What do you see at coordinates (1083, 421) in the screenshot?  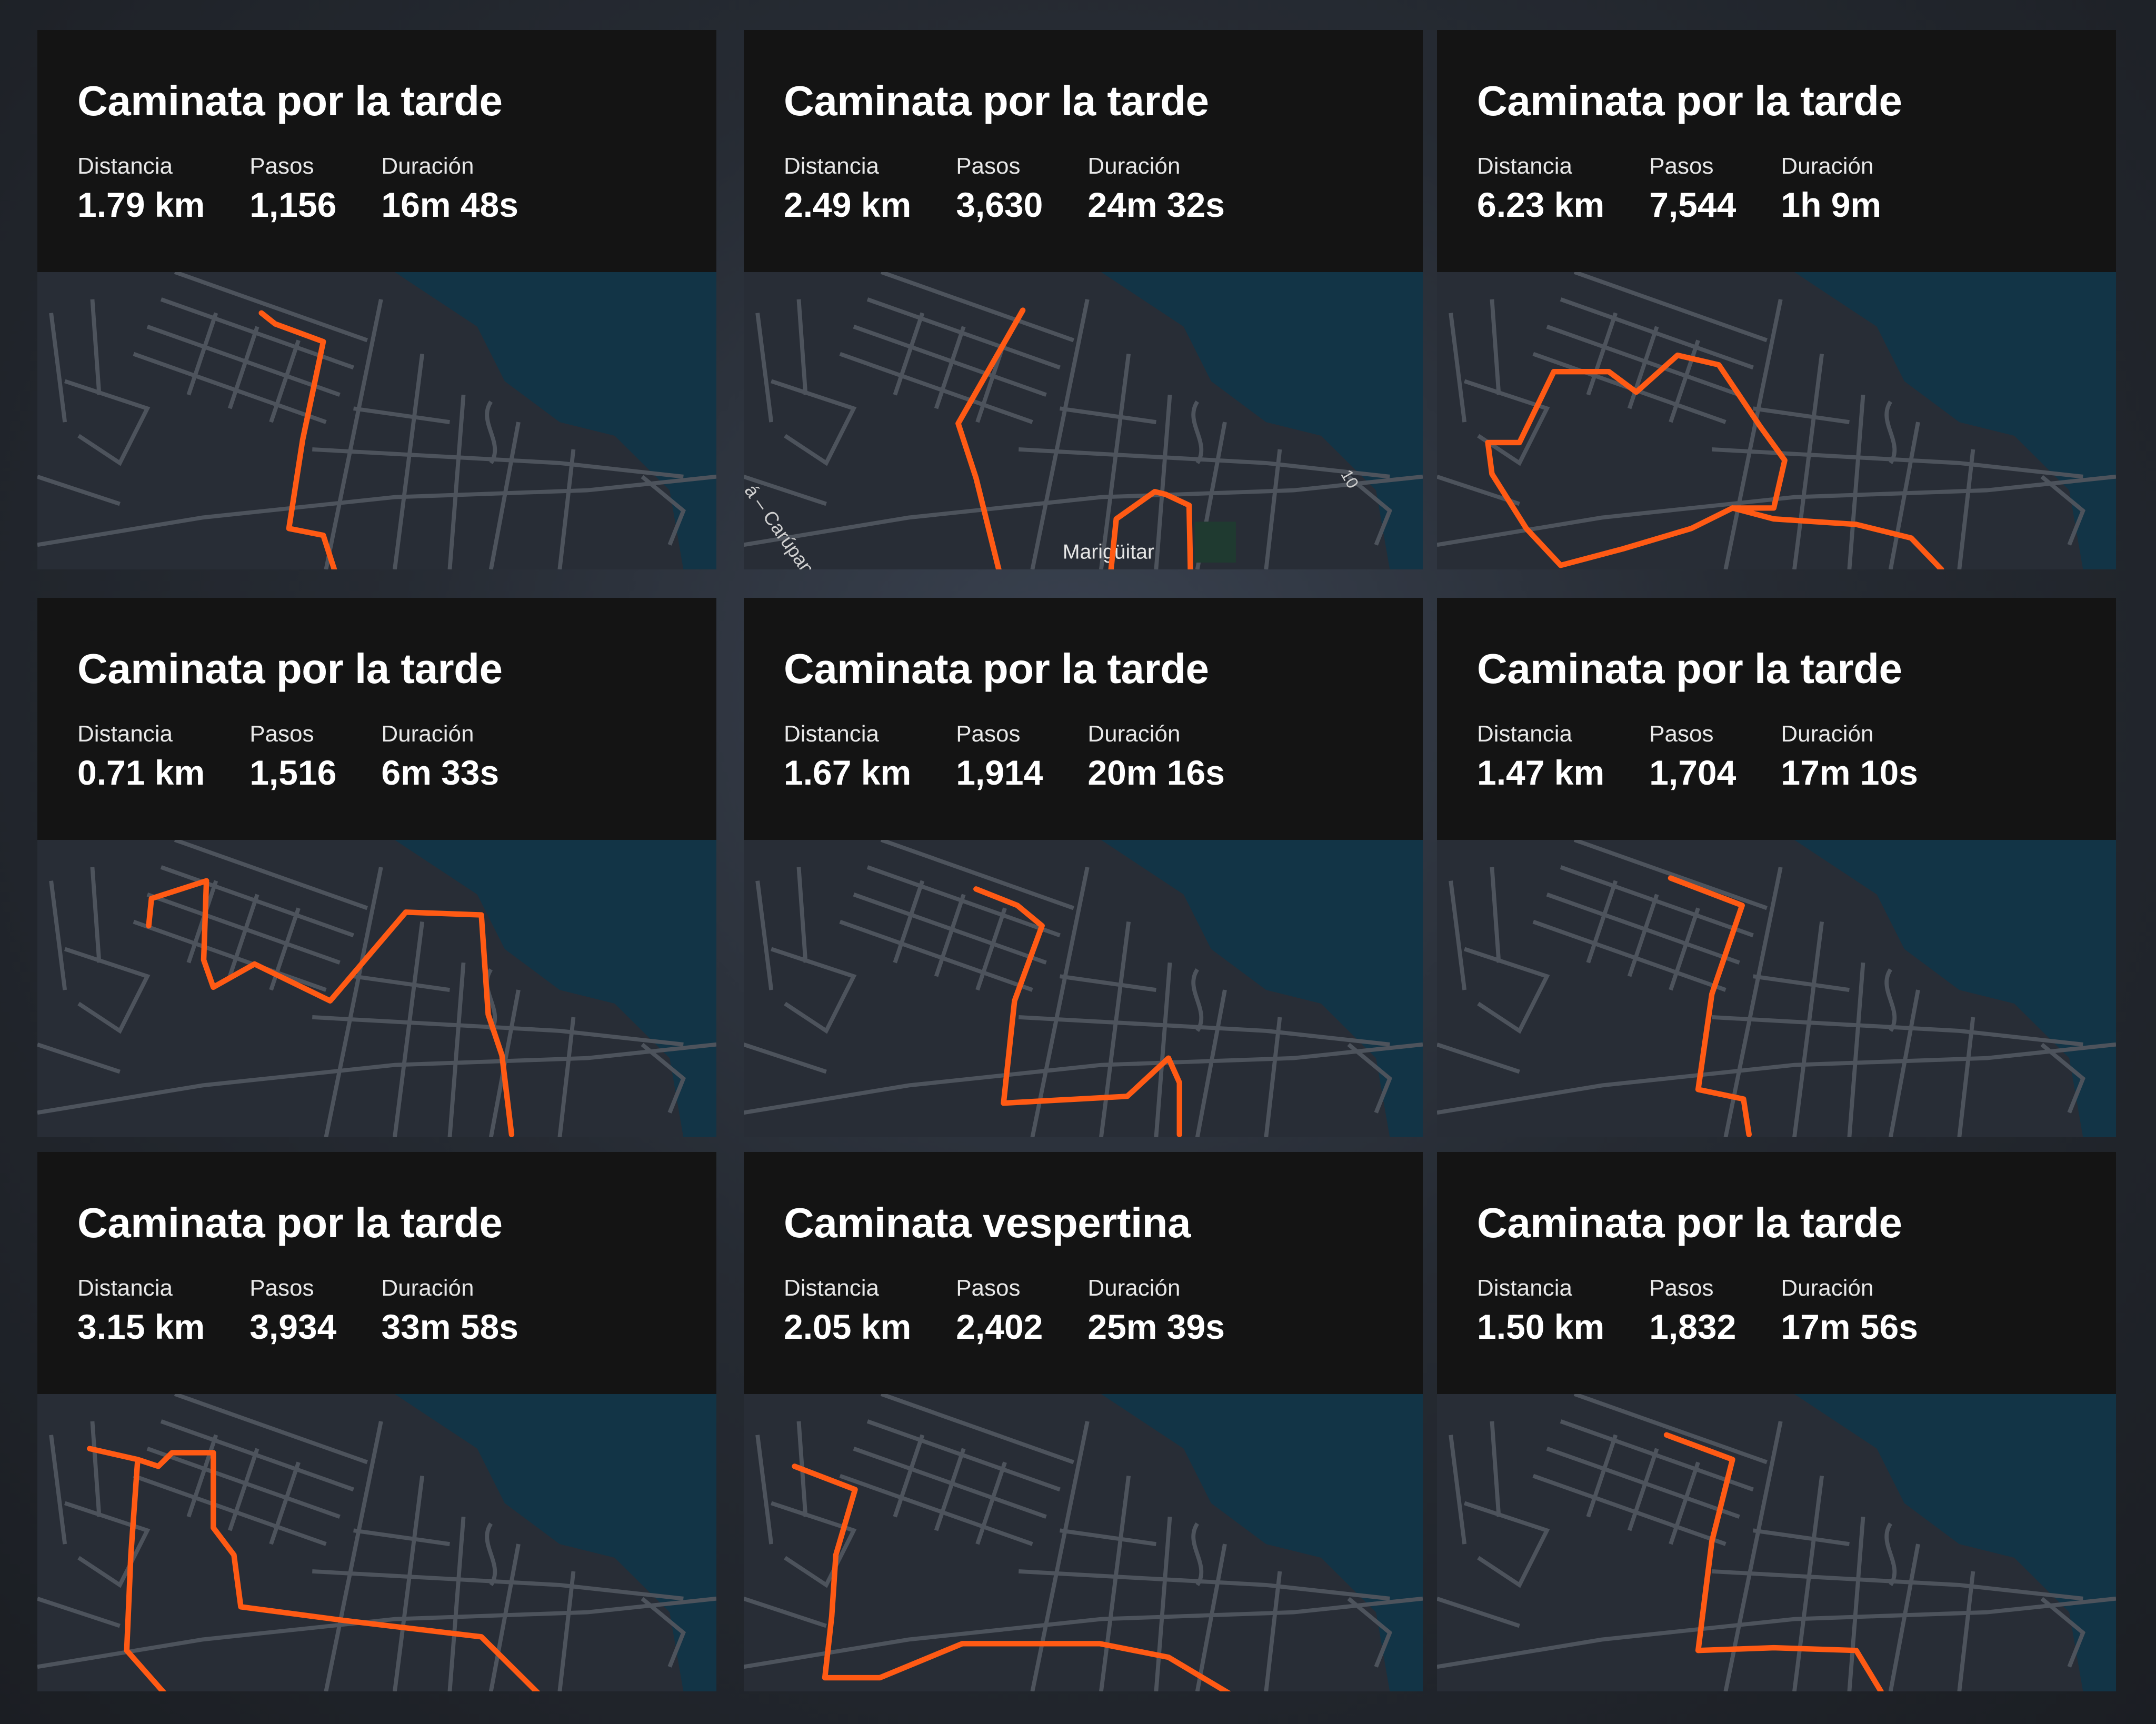 I see `route-map: Marigüitar á – Carúpano 10` at bounding box center [1083, 421].